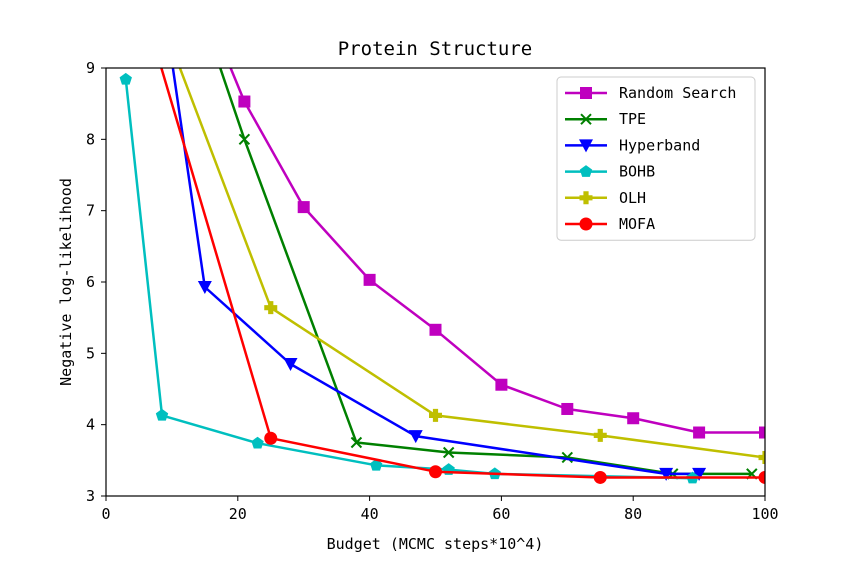  Describe the element at coordinates (435, 49) in the screenshot. I see `chart-title: Protein Structure` at that location.